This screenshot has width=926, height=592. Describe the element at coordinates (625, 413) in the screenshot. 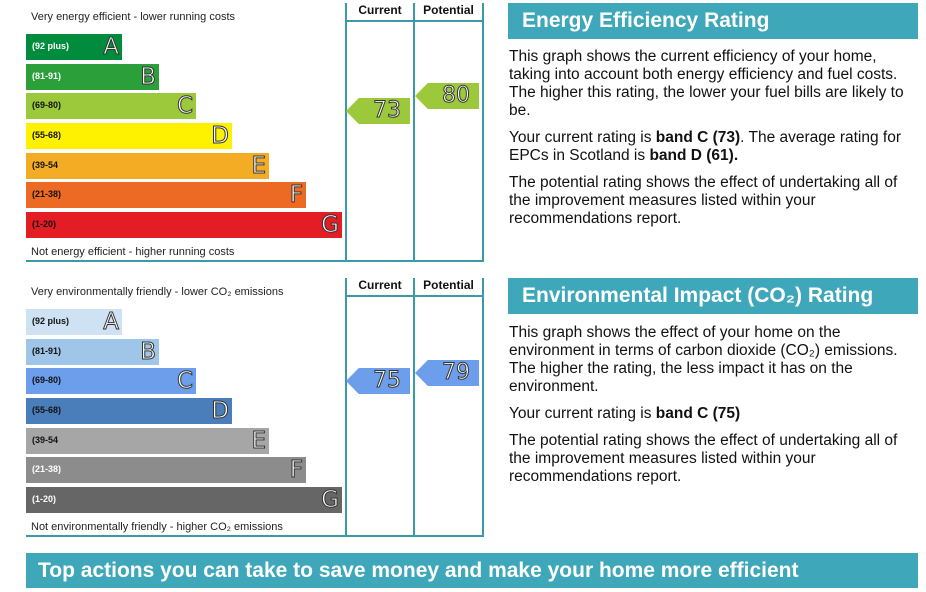

I see `eir-paragraph-2: Your current rating is band C (75)` at that location.